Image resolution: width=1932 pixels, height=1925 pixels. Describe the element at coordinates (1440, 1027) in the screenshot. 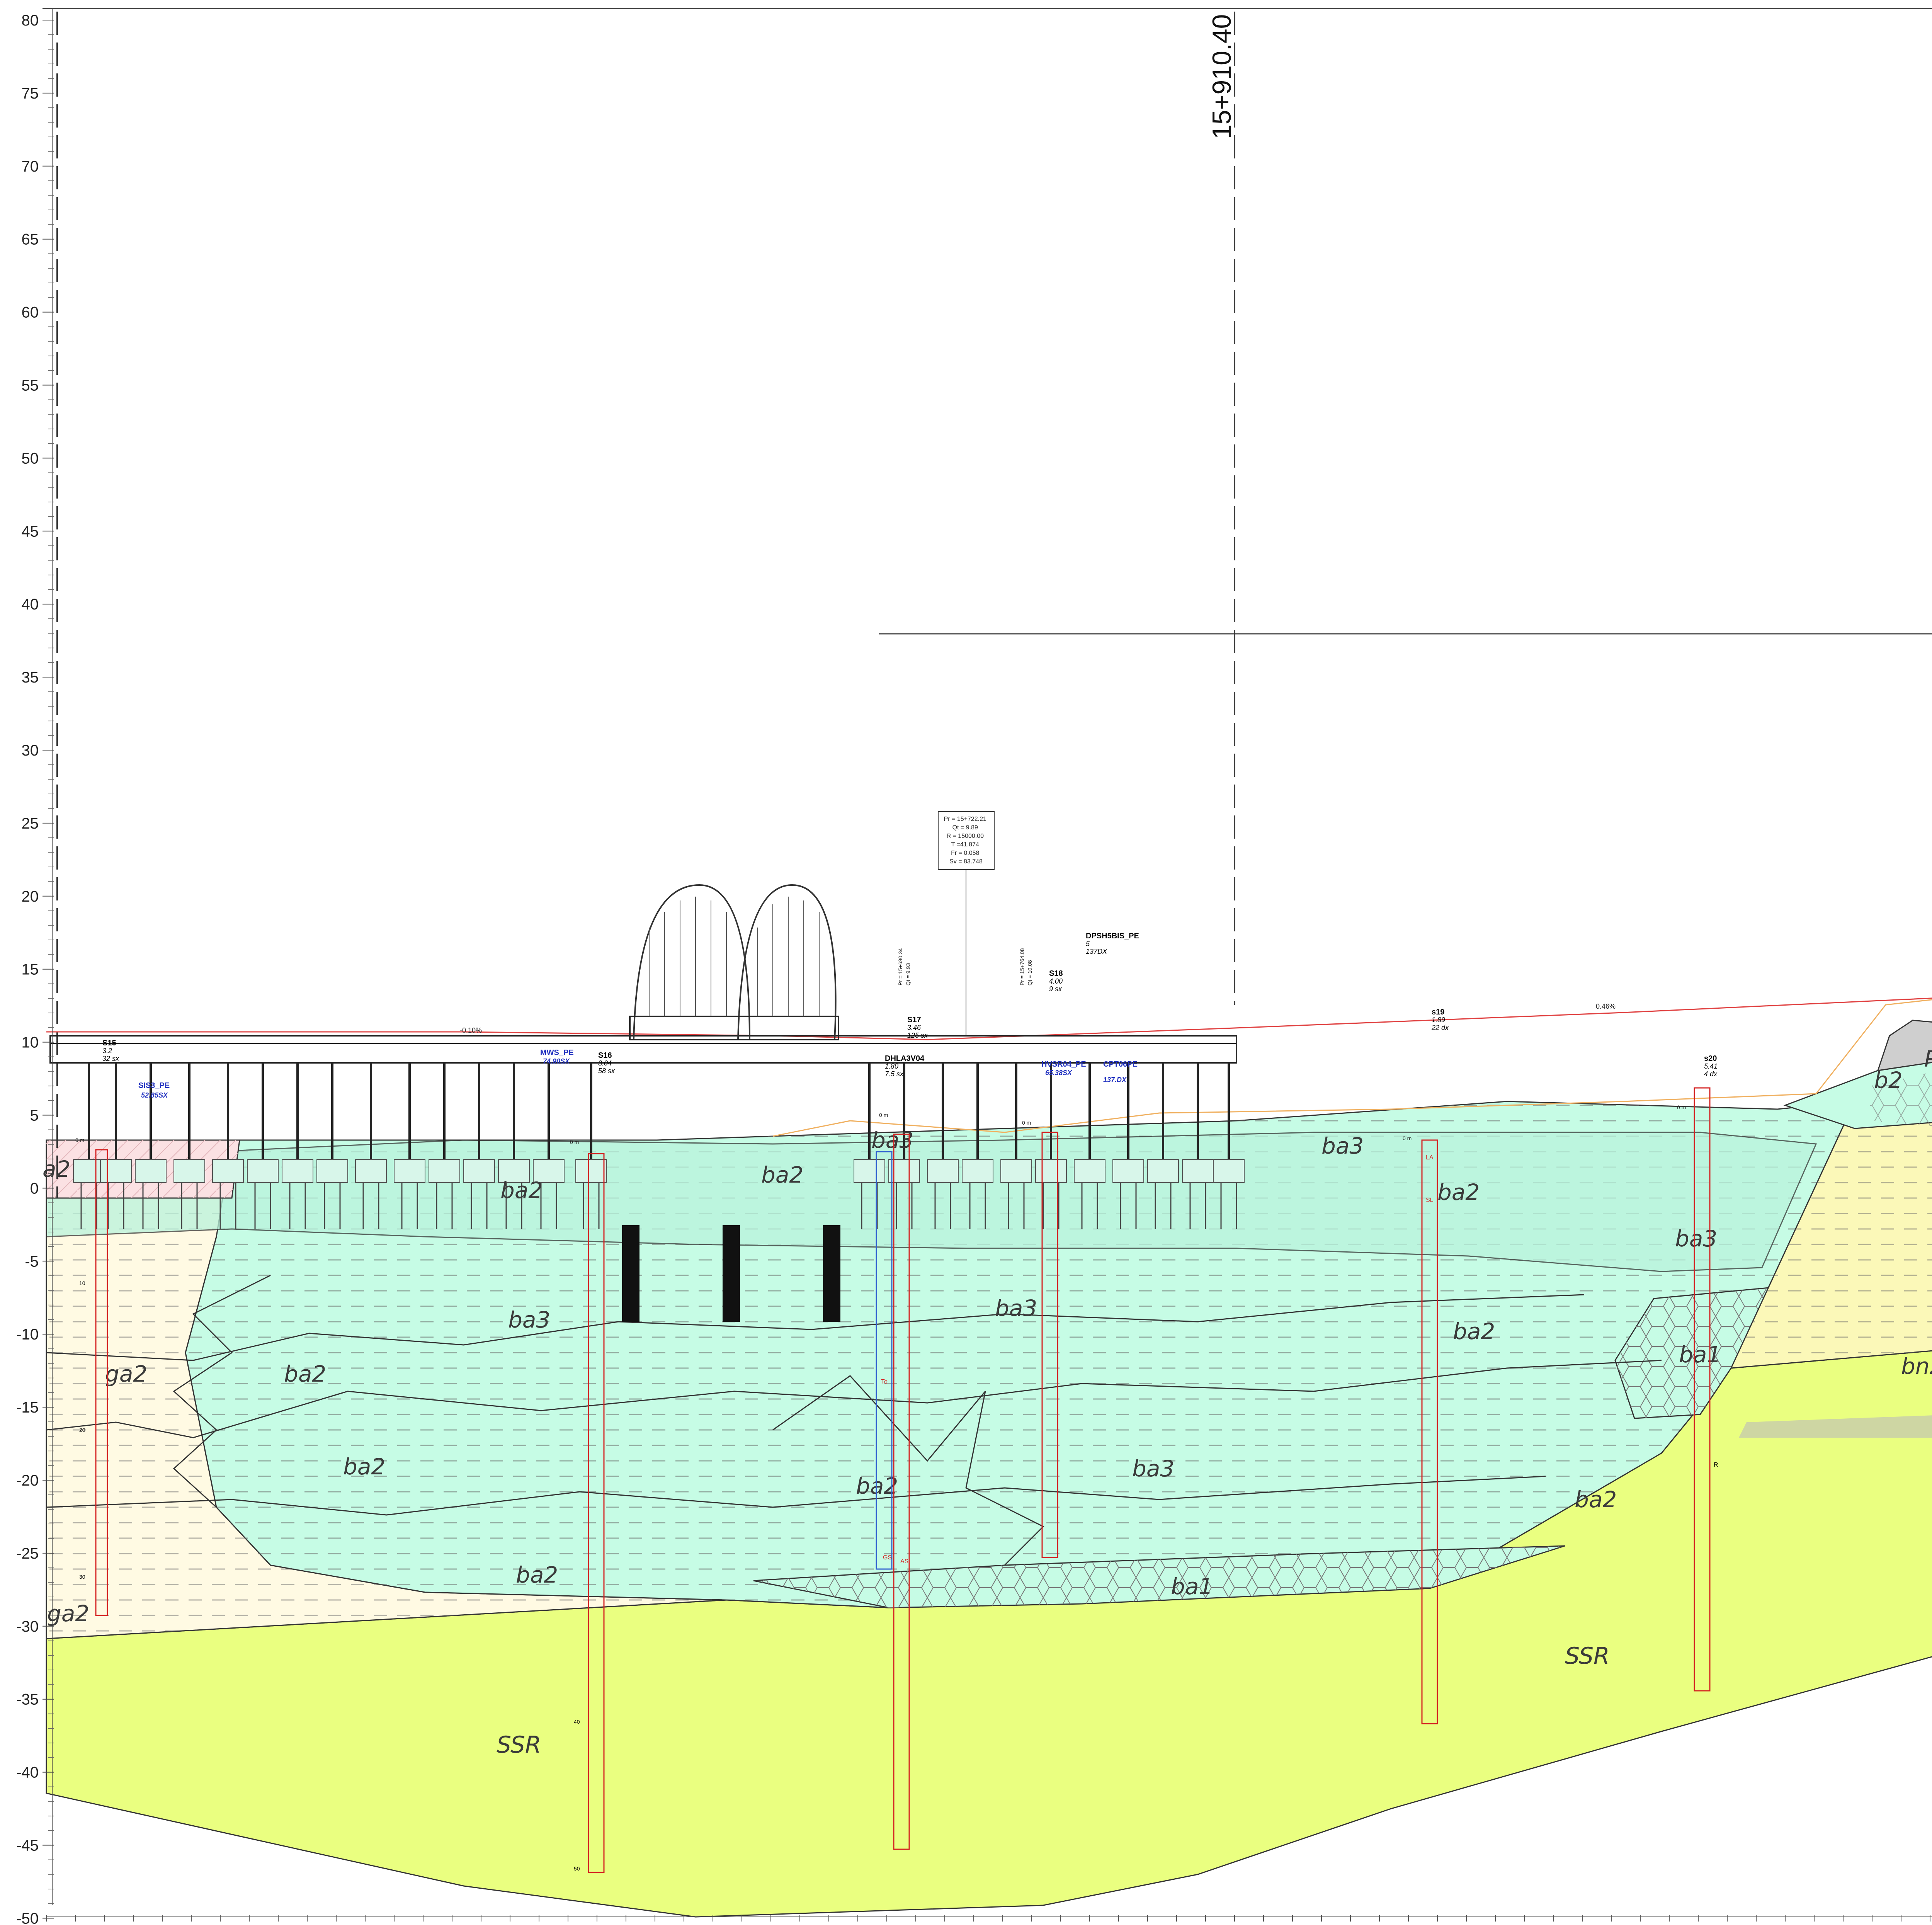

I see `svg-text: 22 dx` at that location.